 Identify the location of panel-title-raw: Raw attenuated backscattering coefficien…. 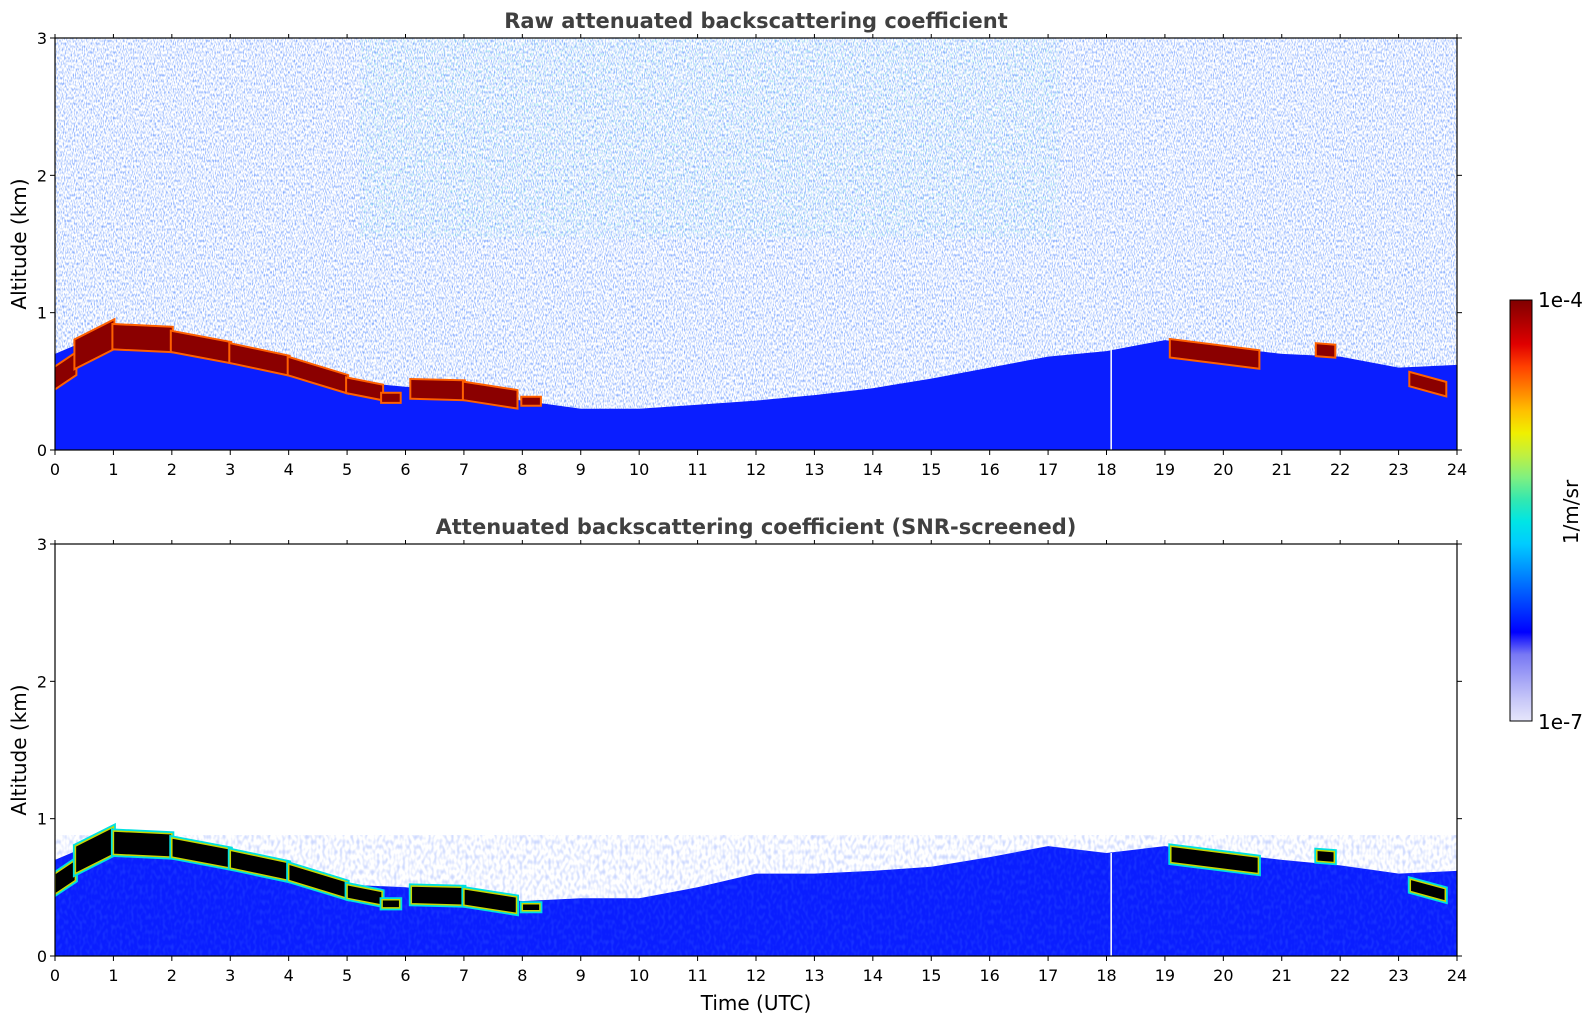
(756, 21).